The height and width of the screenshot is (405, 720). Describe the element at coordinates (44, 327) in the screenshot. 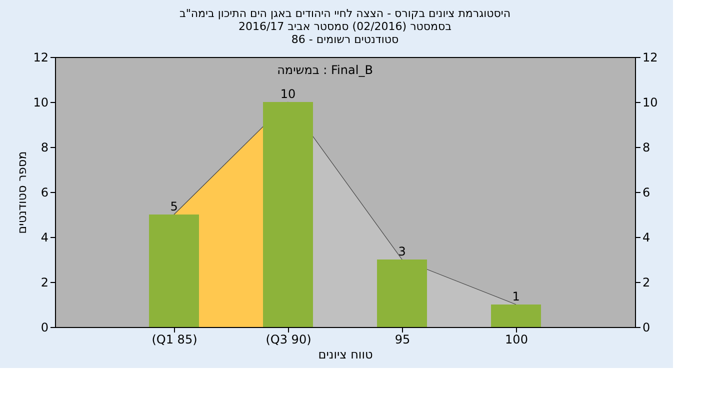

I see `y-tick-label: 0` at that location.